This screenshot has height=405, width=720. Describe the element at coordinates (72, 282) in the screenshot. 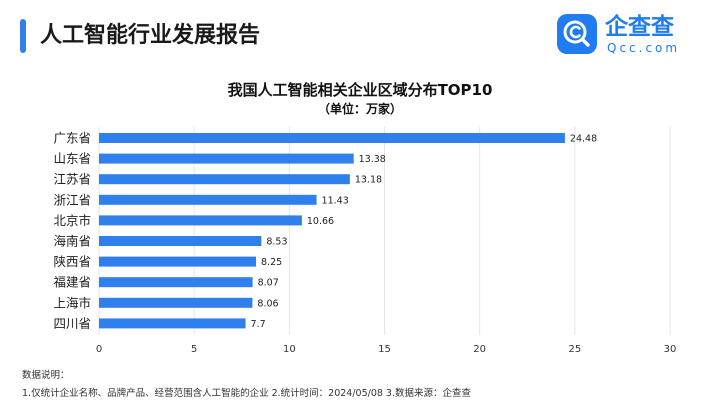

I see `category-label: 福建省` at that location.